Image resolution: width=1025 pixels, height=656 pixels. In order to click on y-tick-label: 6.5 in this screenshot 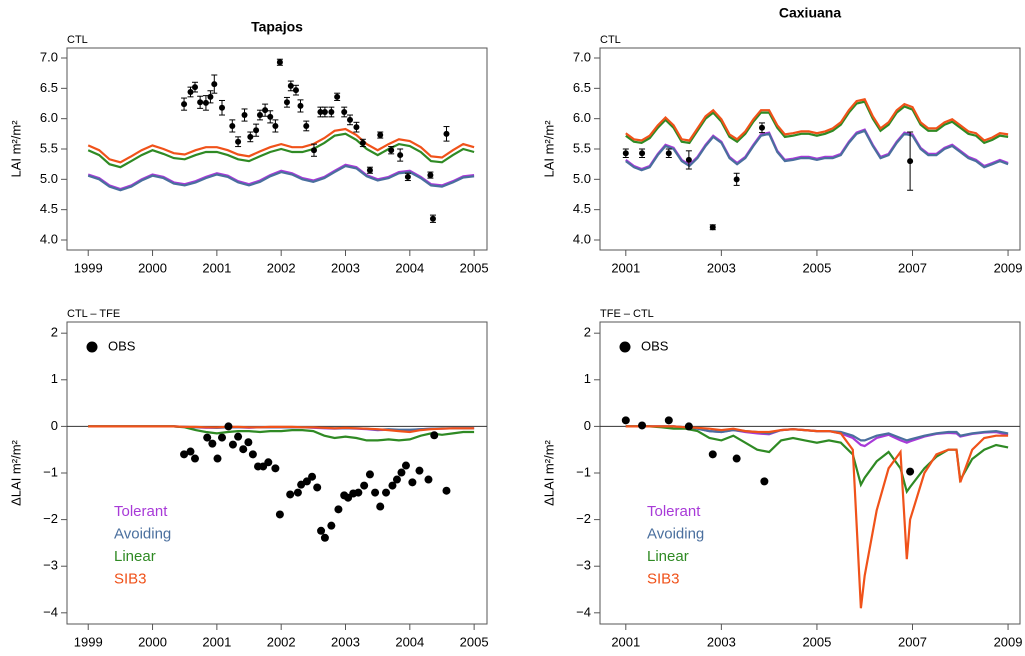, I will do `click(49, 87)`.